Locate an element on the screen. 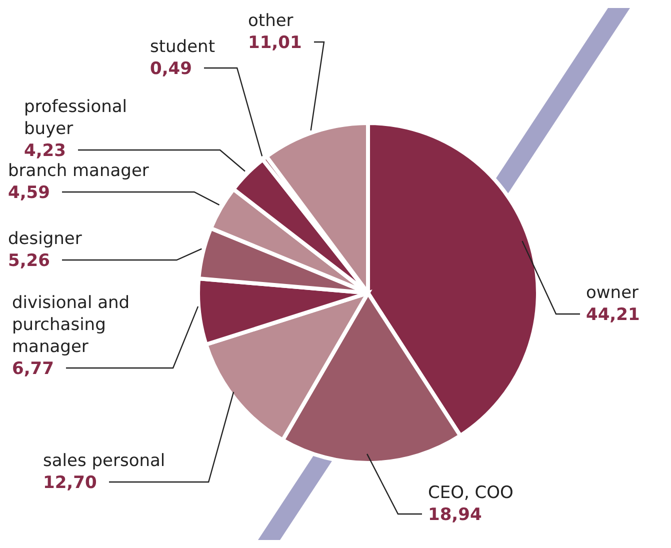 This screenshot has width=671, height=548. slice-label: professional buyer is located at coordinates (76, 118).